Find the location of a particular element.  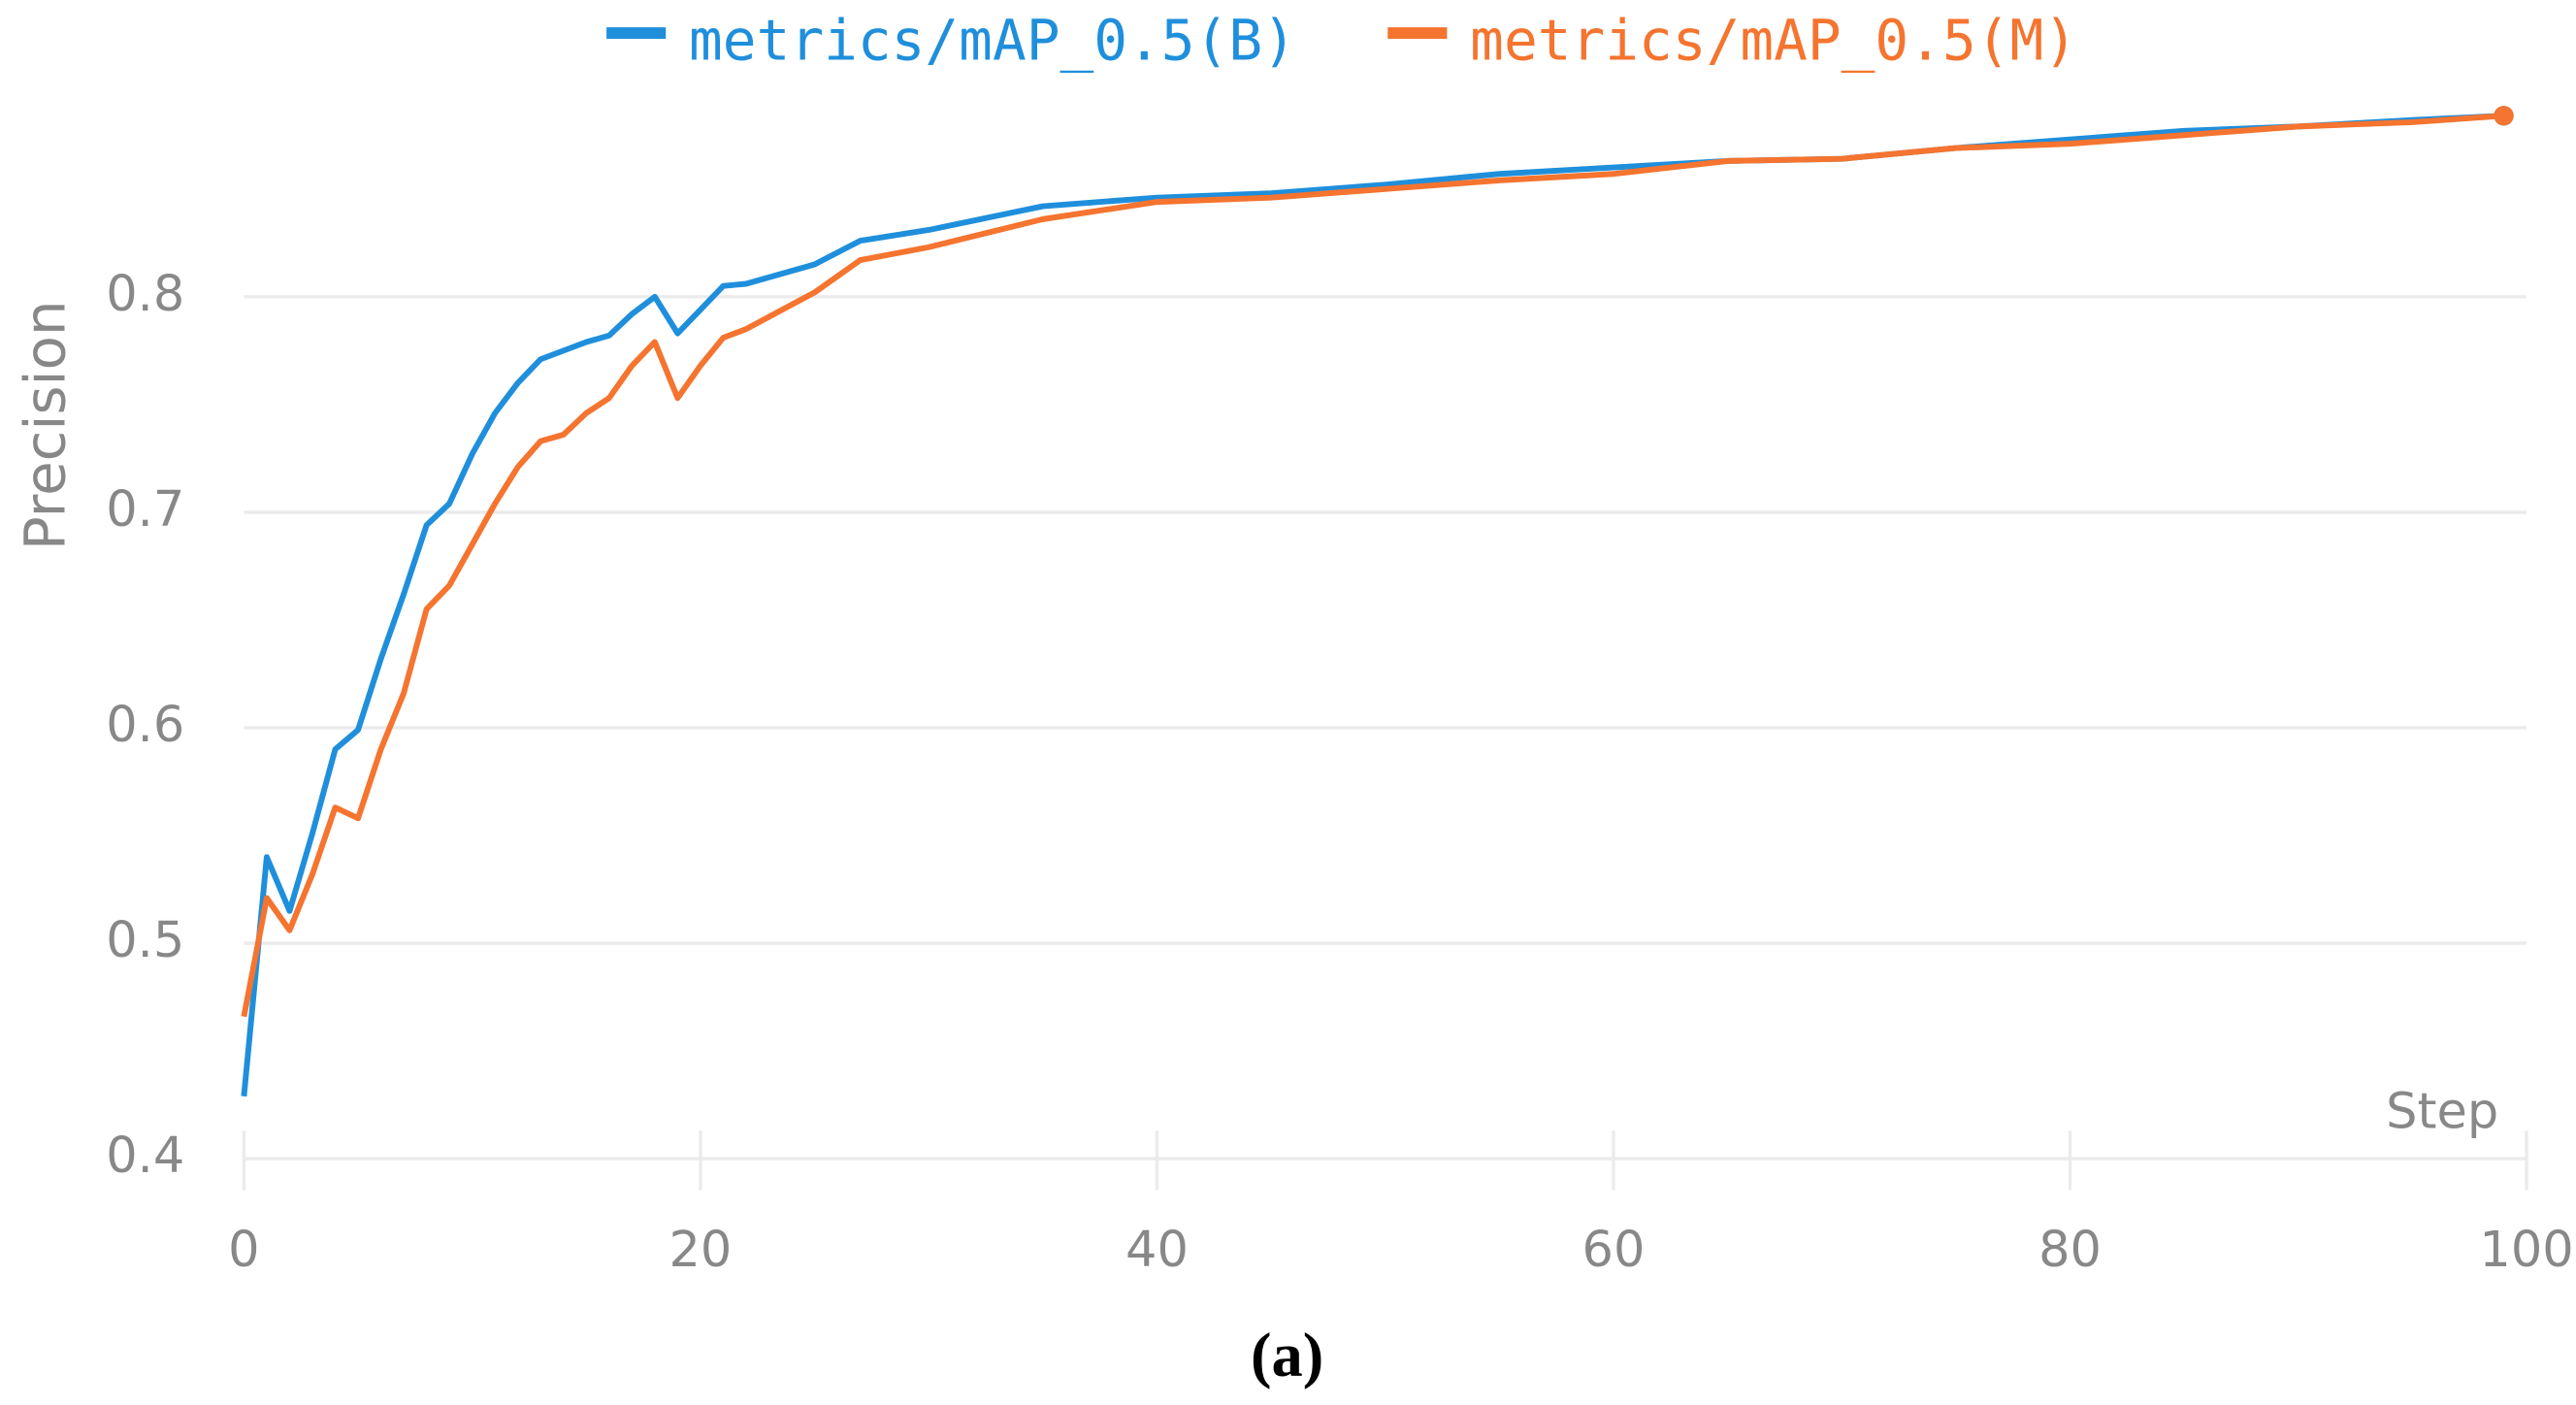

x-tick-label: 40 is located at coordinates (1157, 1250).